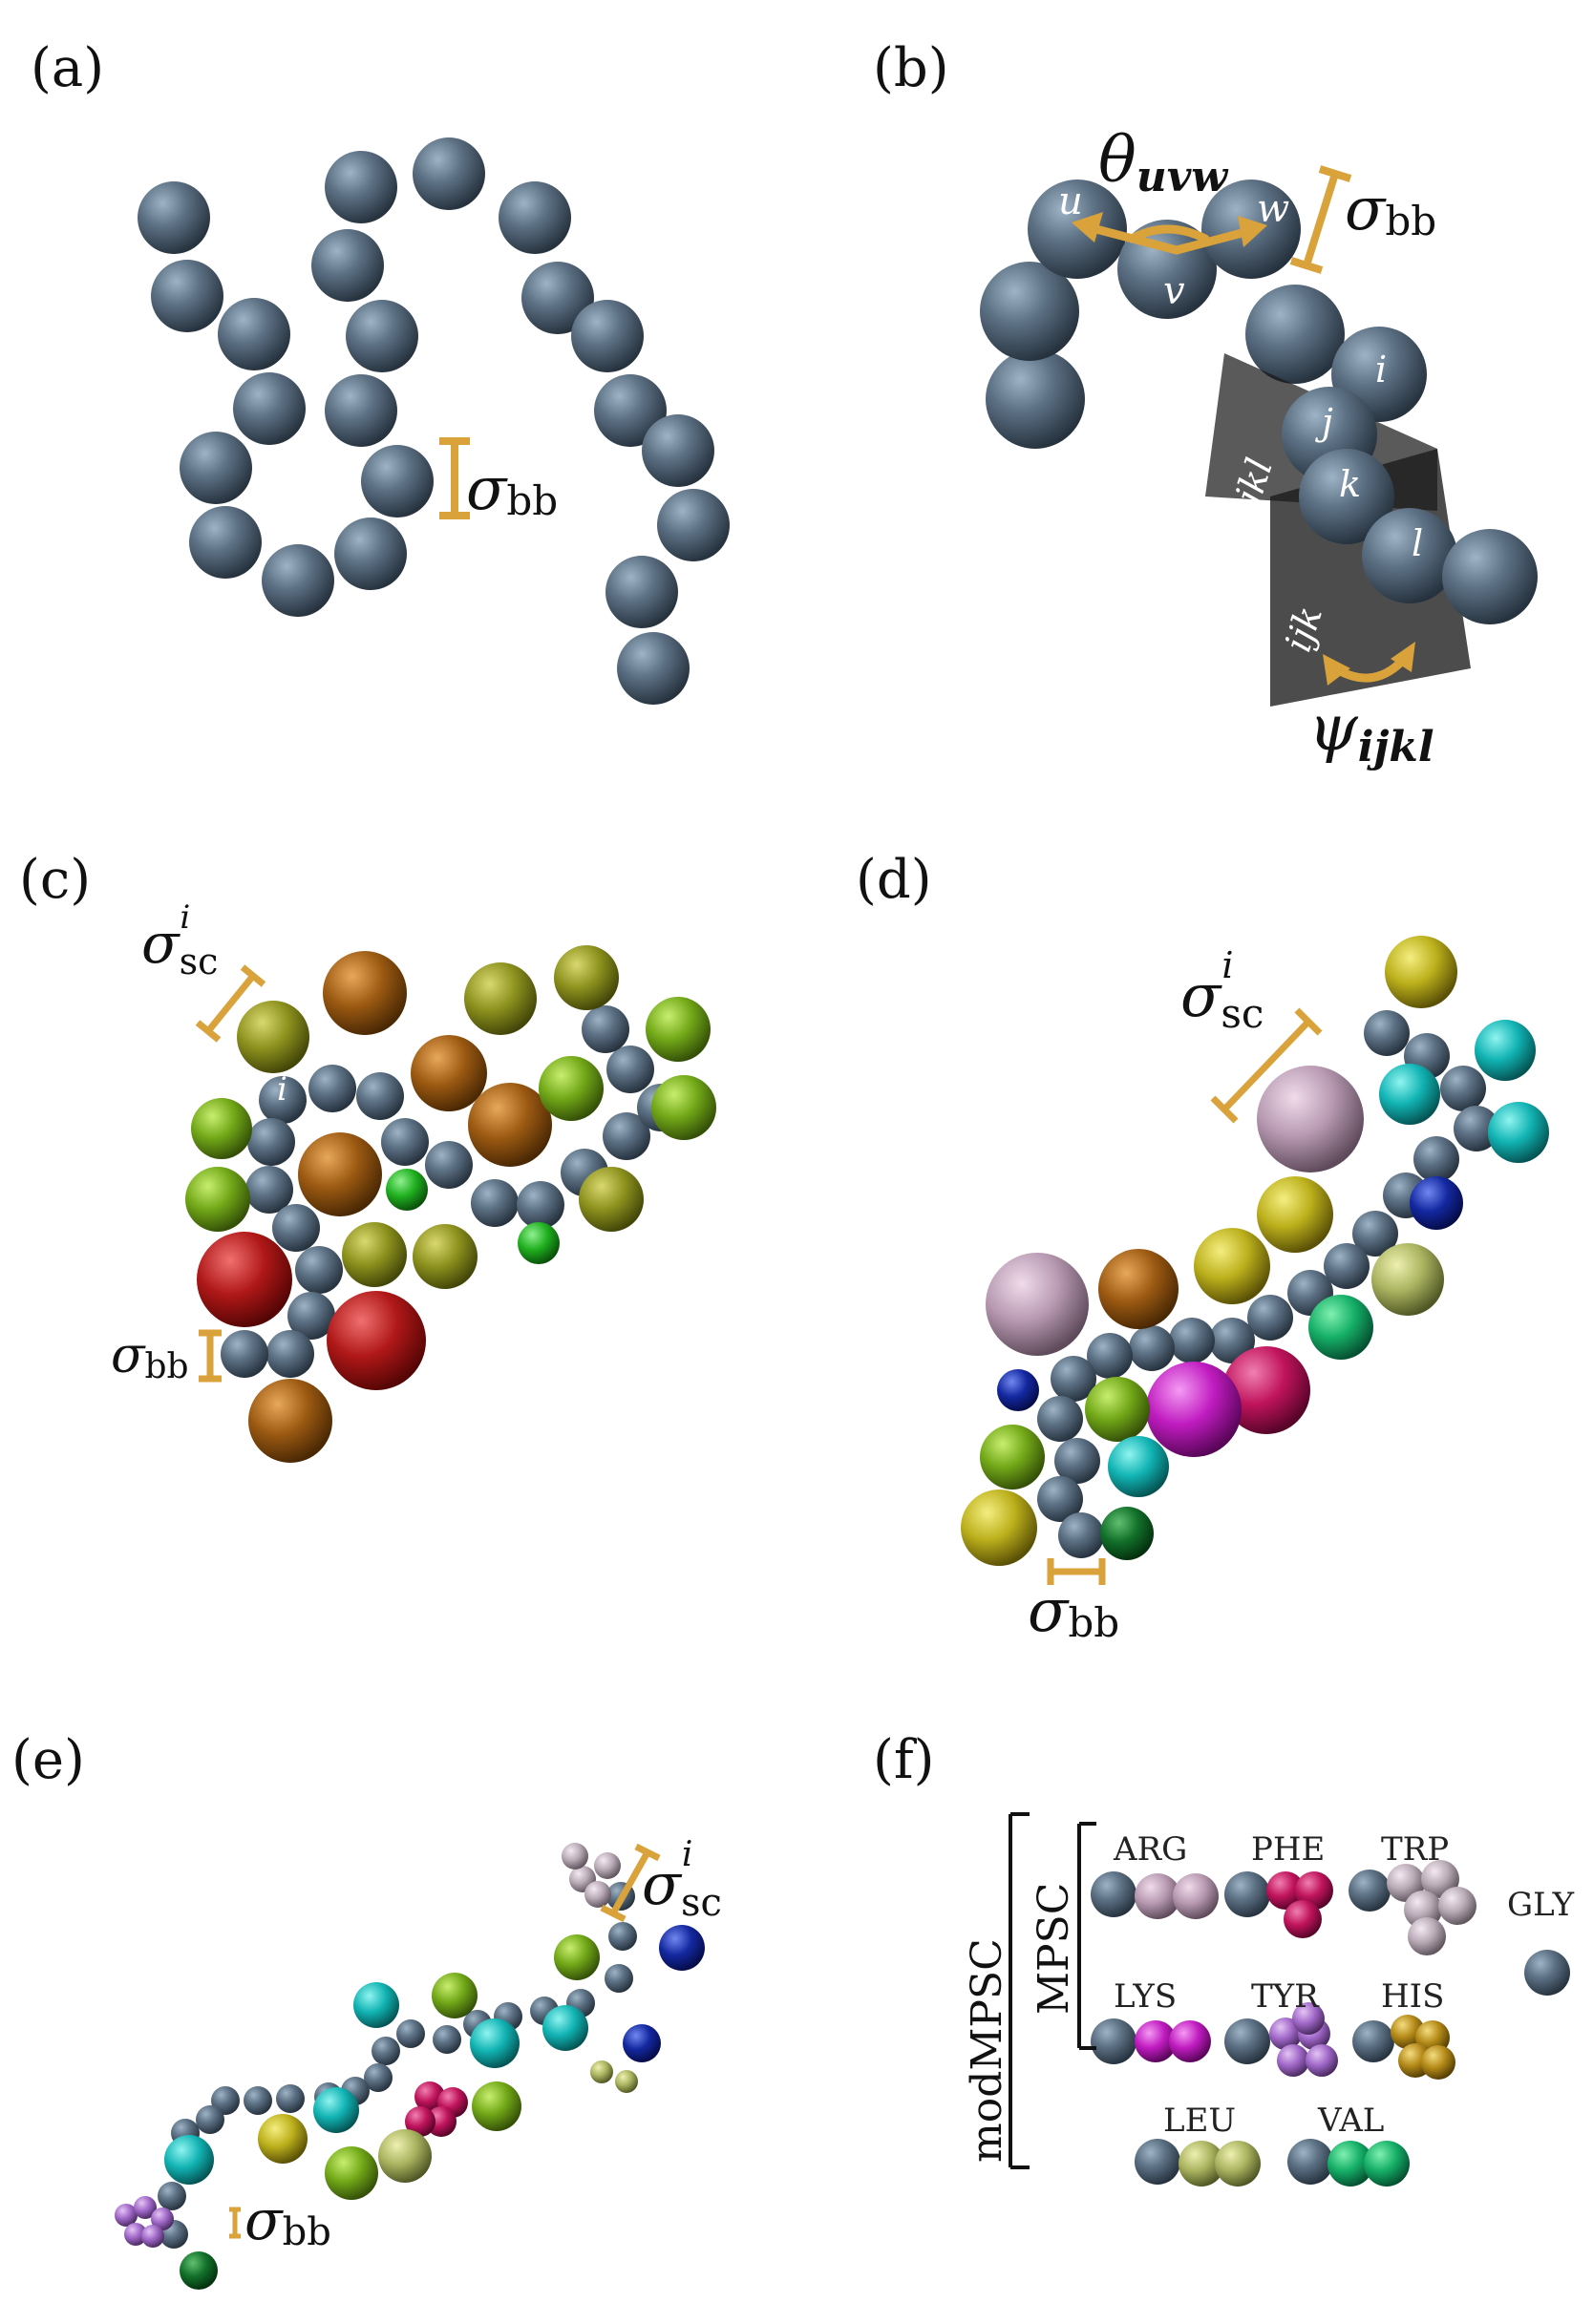  I want to click on bead-label-l: l, so click(1417, 543).